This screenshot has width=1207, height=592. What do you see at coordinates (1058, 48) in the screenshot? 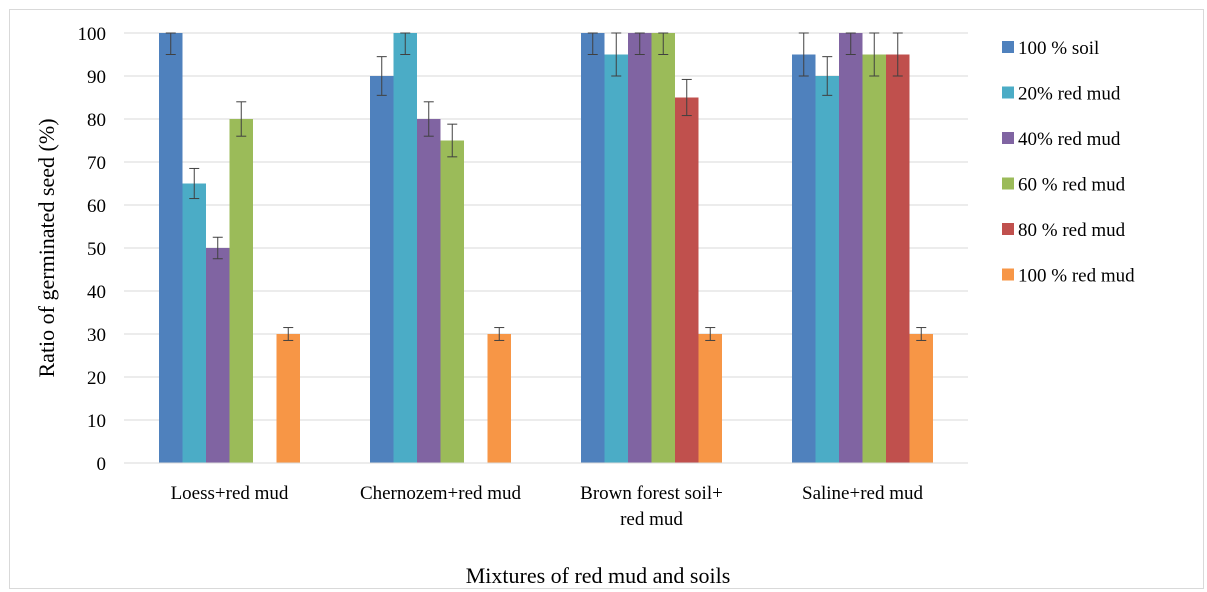
I see `legend-label: 100 % soil` at bounding box center [1058, 48].